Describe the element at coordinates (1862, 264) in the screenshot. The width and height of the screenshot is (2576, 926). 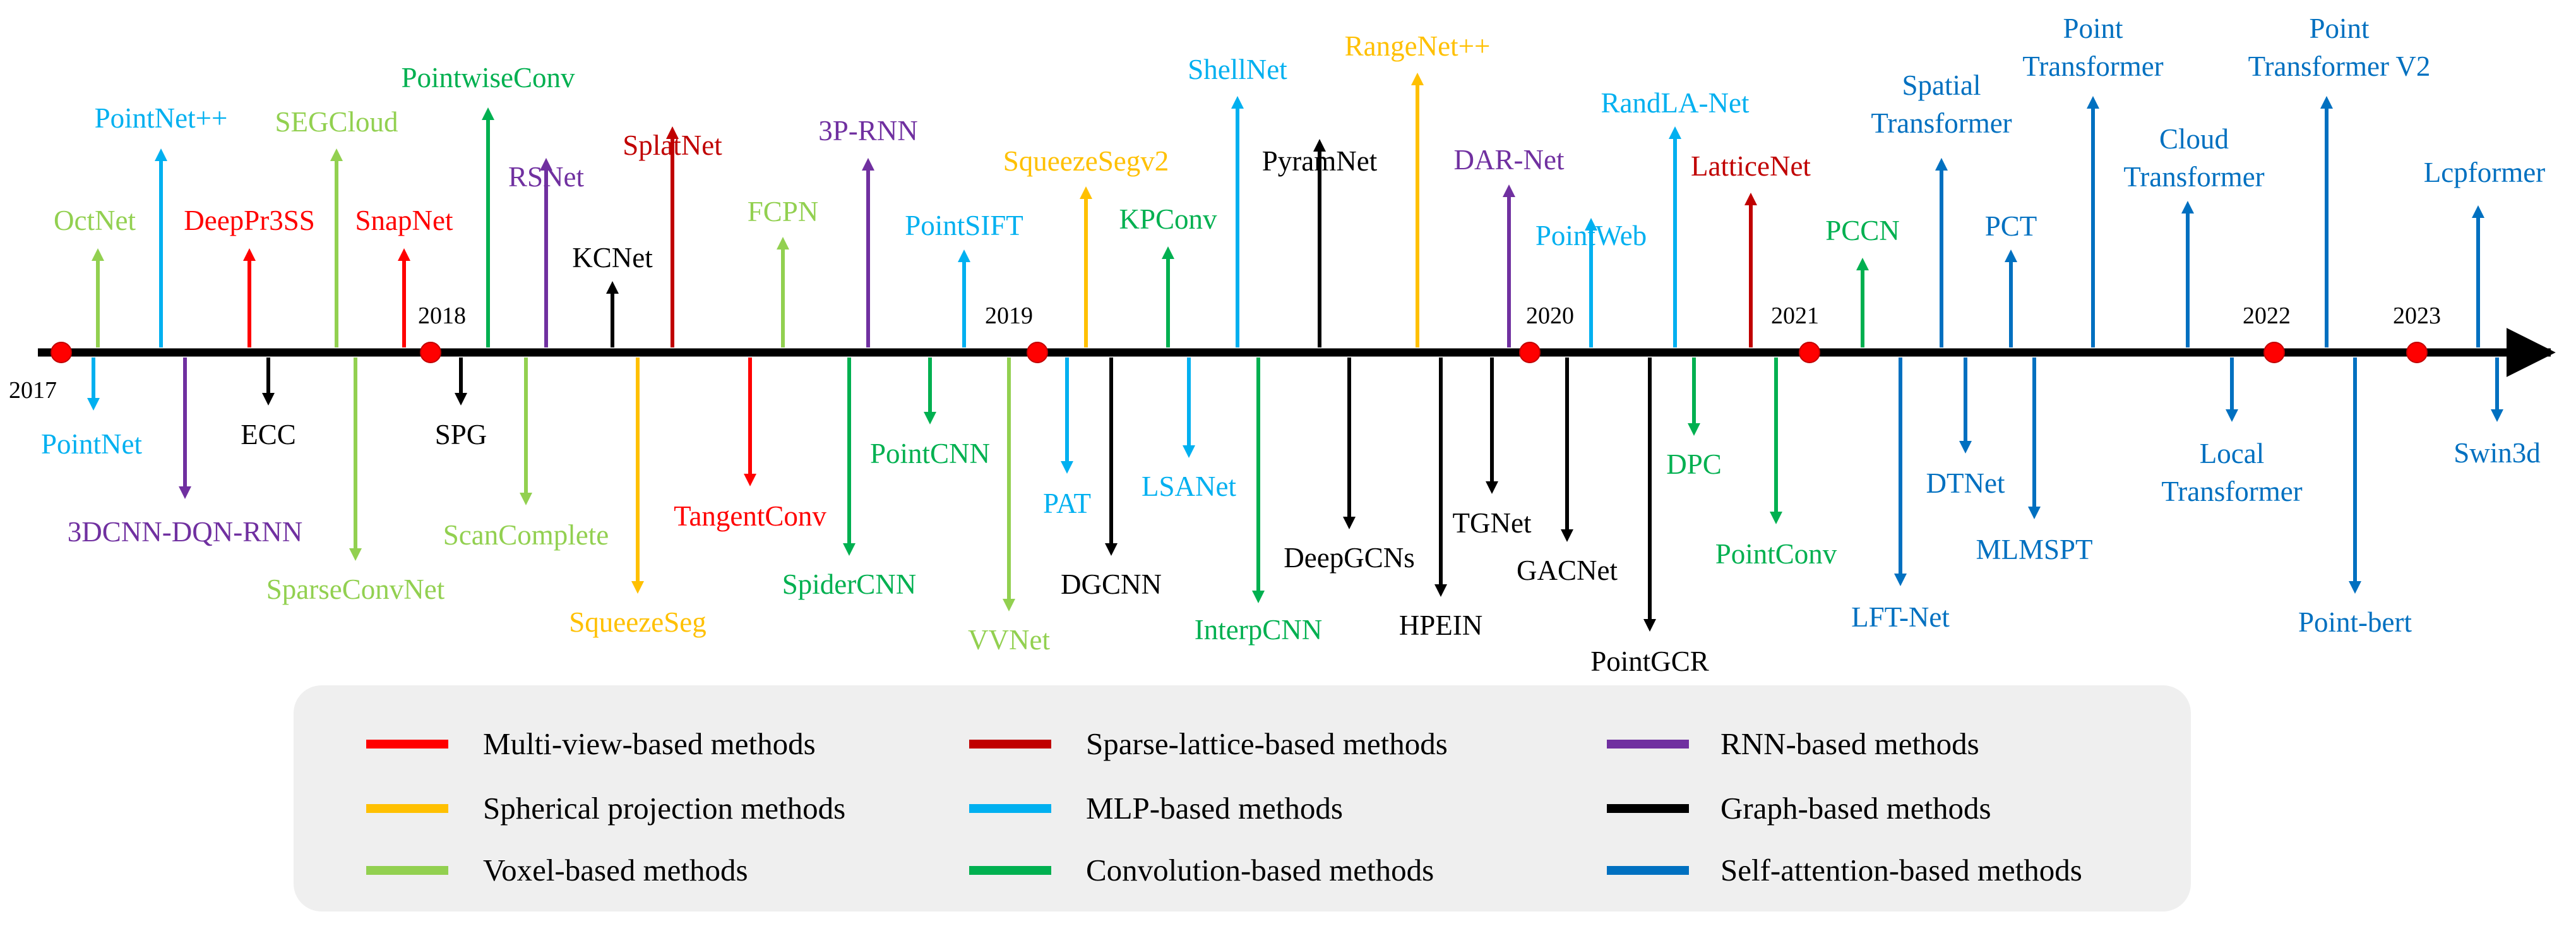
I see `pccn-arrowhead` at that location.